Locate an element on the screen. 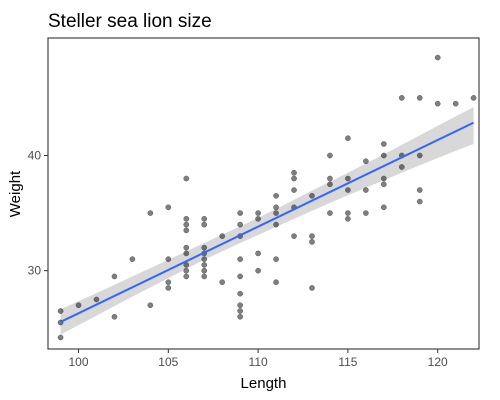  x-axis-title: Length is located at coordinates (264, 383).